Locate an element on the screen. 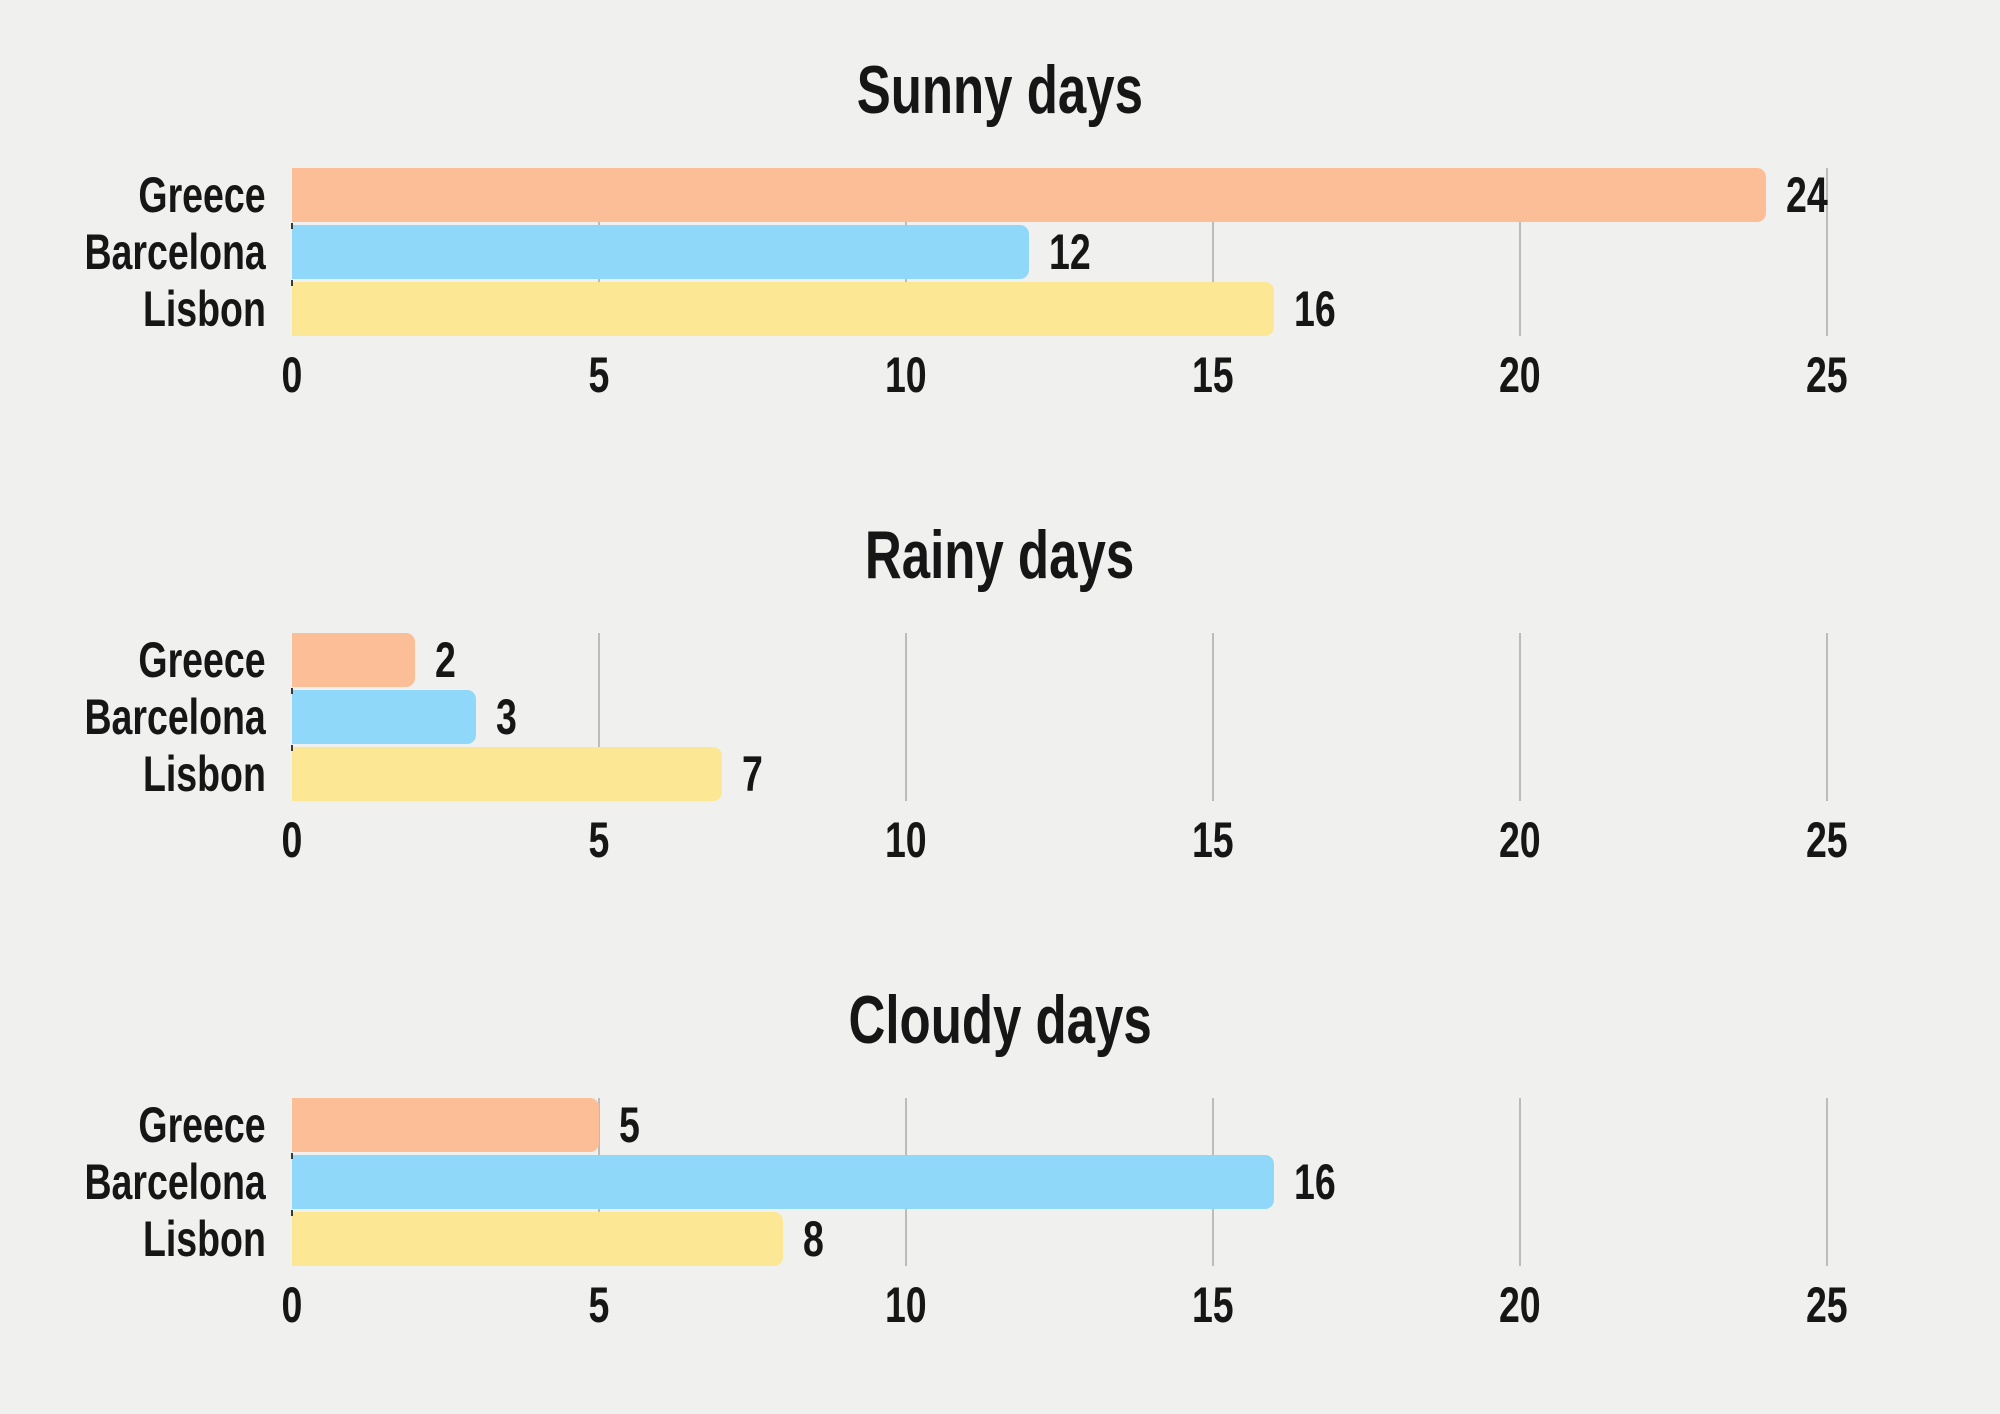  chart-title-text: Cloudy days is located at coordinates (1000, 1020).